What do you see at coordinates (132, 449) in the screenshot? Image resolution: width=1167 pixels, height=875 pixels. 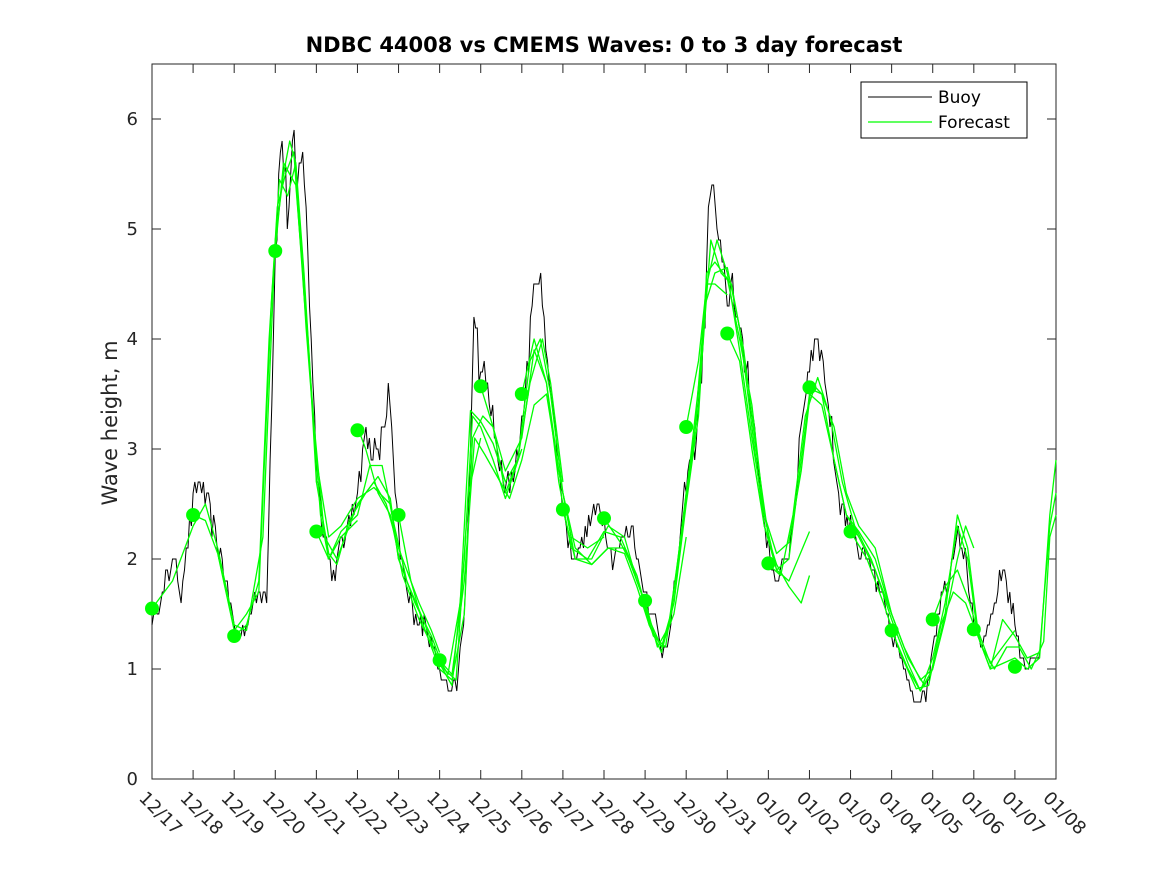 I see `y-tick-label: 3` at bounding box center [132, 449].